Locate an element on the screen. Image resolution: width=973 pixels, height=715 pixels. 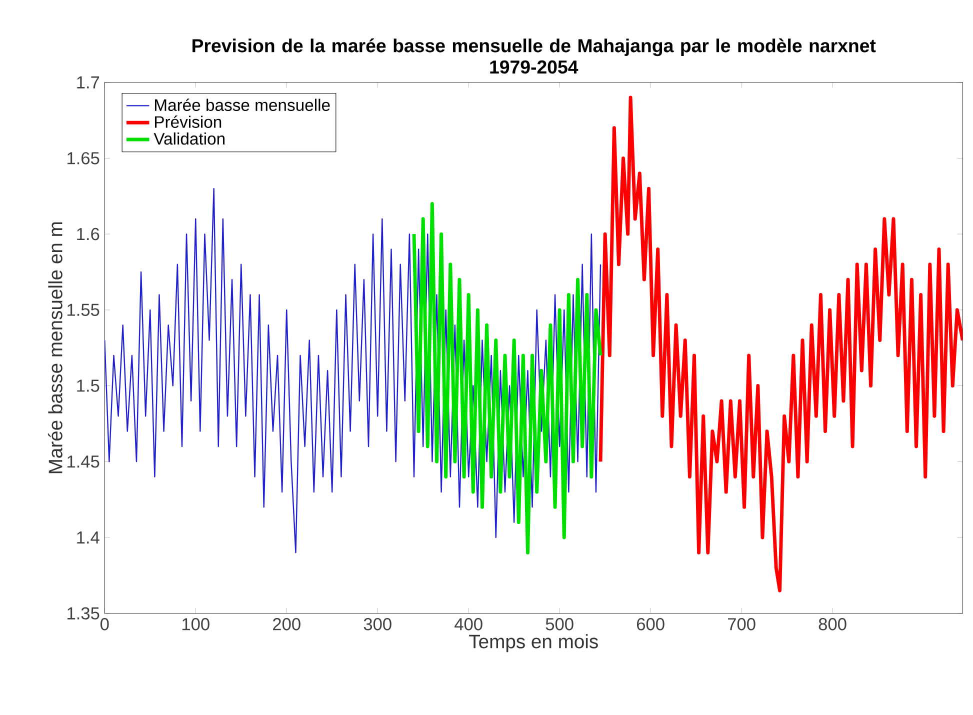
x-tick-label: 800 is located at coordinates (832, 624).